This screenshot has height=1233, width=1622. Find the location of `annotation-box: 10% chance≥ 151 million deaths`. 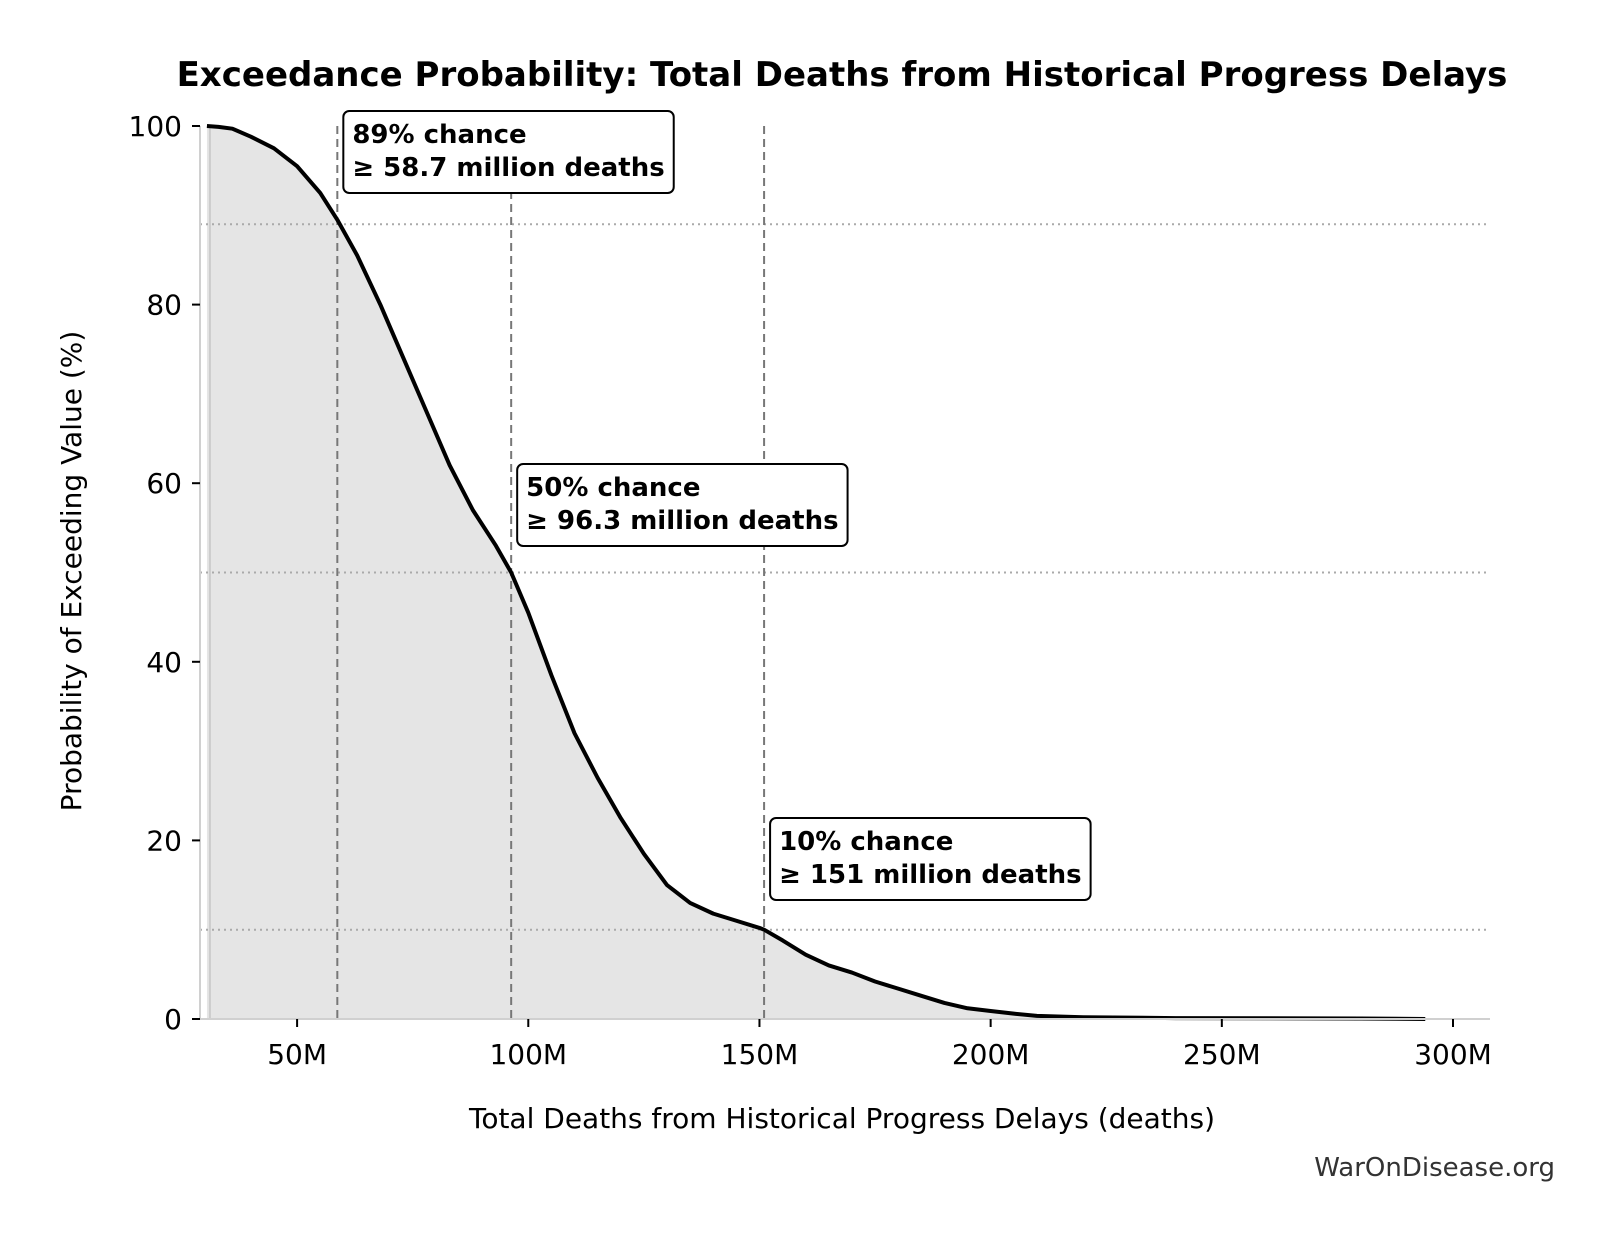

annotation-box: 10% chance≥ 151 million deaths is located at coordinates (930, 859).